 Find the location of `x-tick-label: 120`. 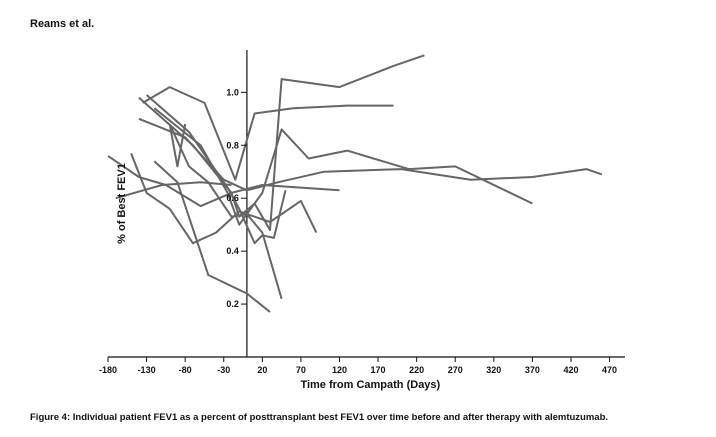

x-tick-label: 120 is located at coordinates (339, 370).